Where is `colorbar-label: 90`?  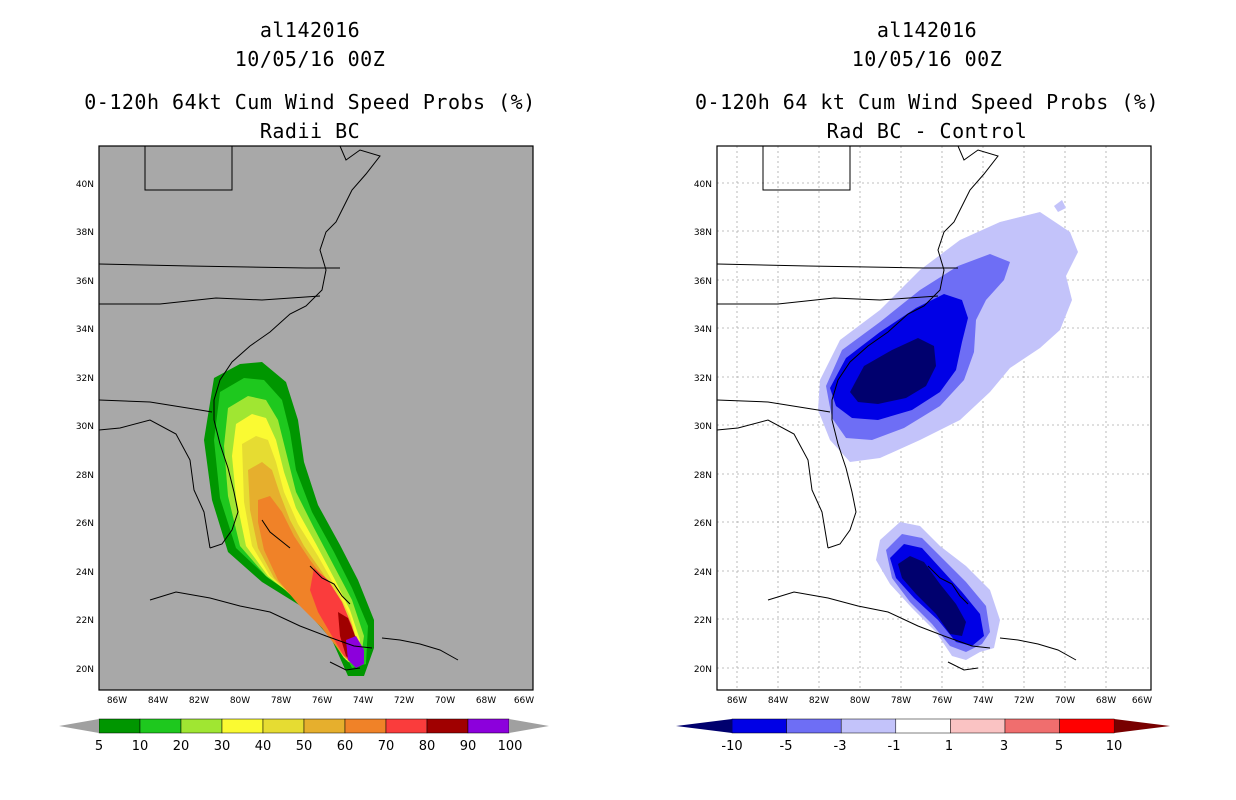
colorbar-label: 90 is located at coordinates (468, 746).